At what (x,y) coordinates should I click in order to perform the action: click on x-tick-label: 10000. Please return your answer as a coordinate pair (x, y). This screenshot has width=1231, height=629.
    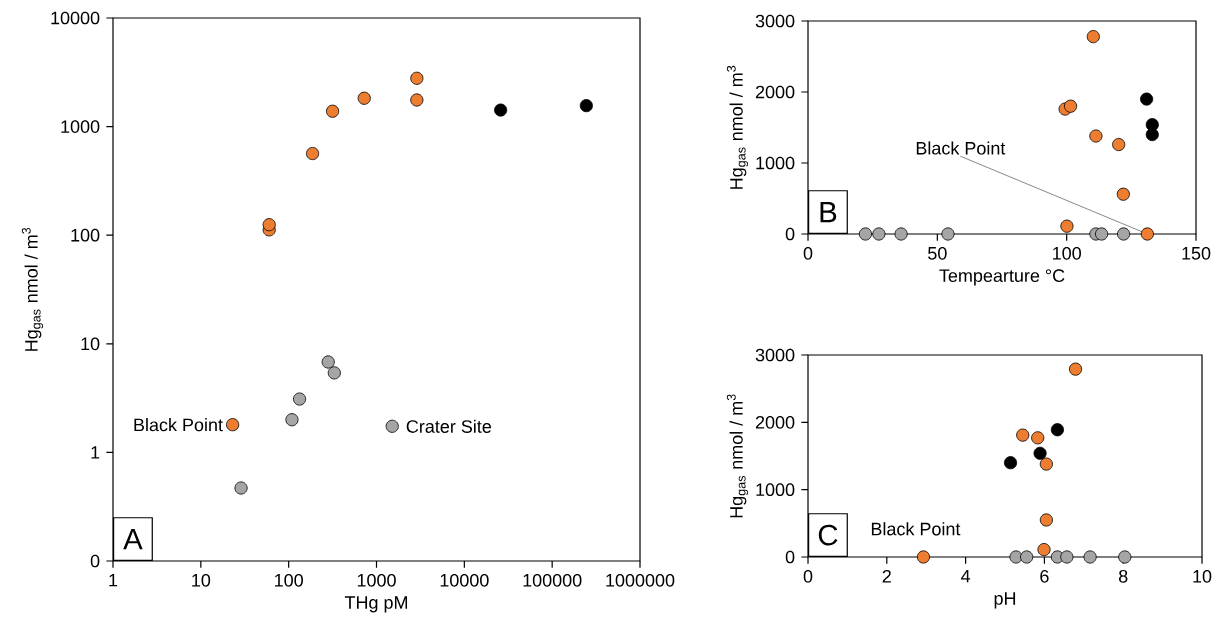
    Looking at the image, I should click on (464, 580).